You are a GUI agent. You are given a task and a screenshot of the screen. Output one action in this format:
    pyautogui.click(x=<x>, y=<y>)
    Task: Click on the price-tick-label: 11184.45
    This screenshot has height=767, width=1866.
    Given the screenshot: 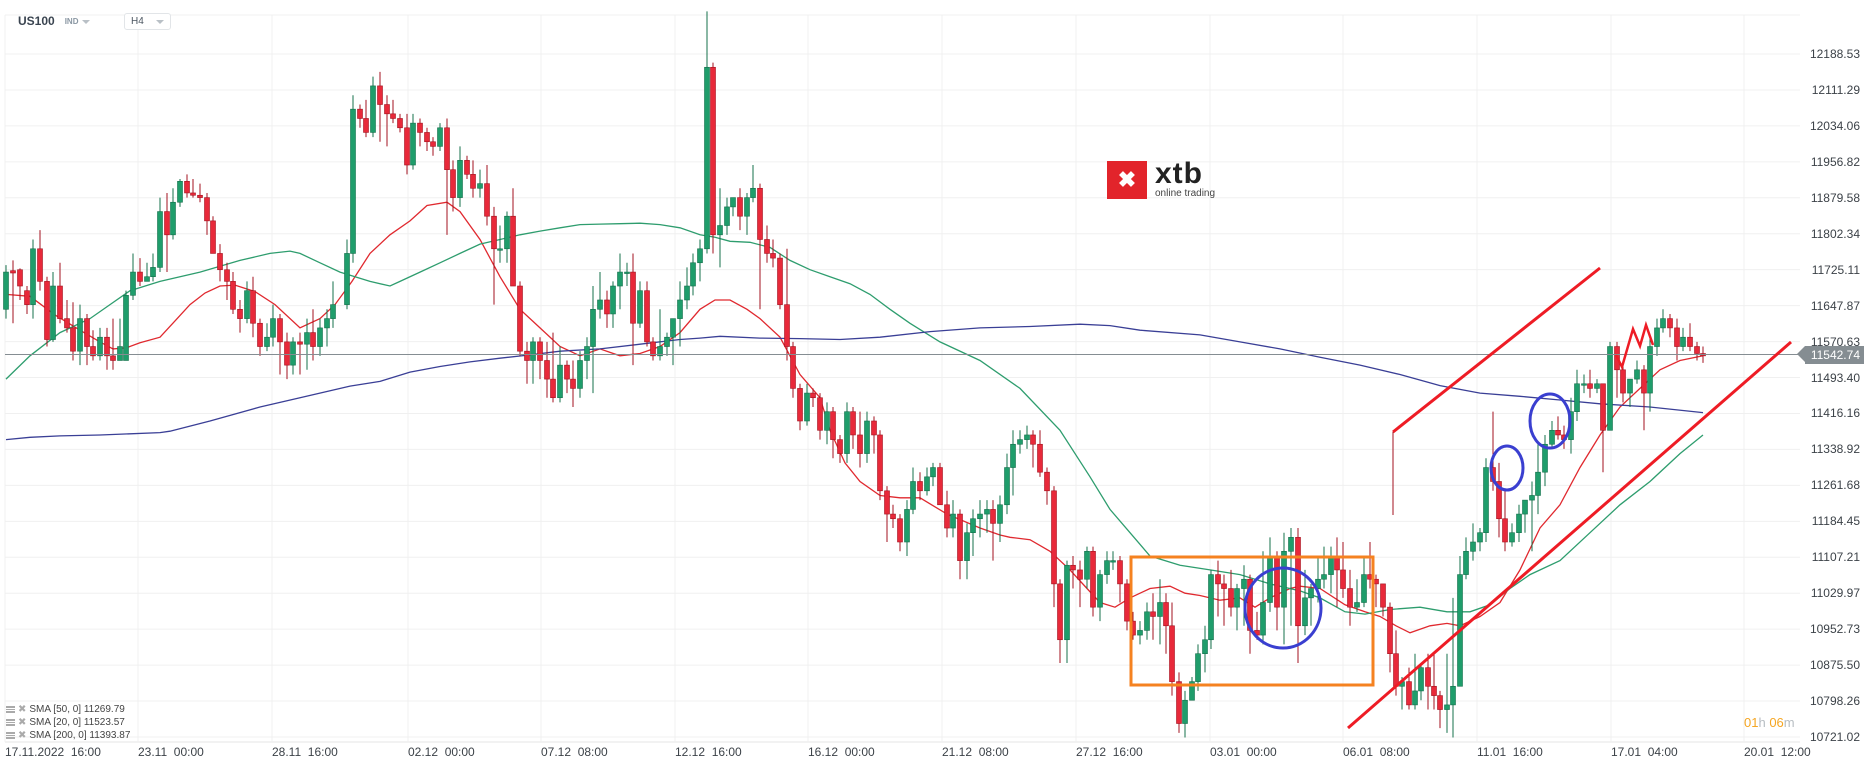 What is the action you would take?
    pyautogui.click(x=1835, y=521)
    